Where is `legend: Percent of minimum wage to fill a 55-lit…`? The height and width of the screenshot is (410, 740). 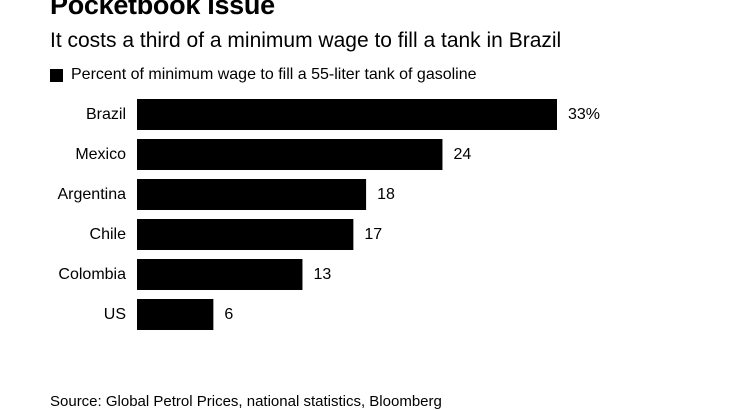 legend: Percent of minimum wage to fill a 55-lit… is located at coordinates (263, 75).